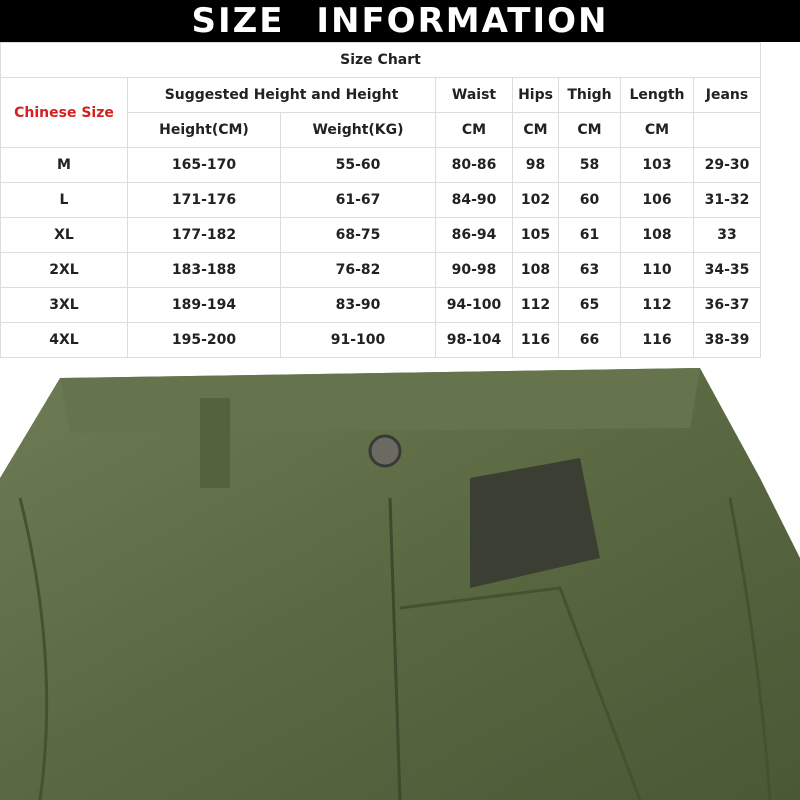 The height and width of the screenshot is (800, 800). I want to click on size-cell: 2XL, so click(64, 270).